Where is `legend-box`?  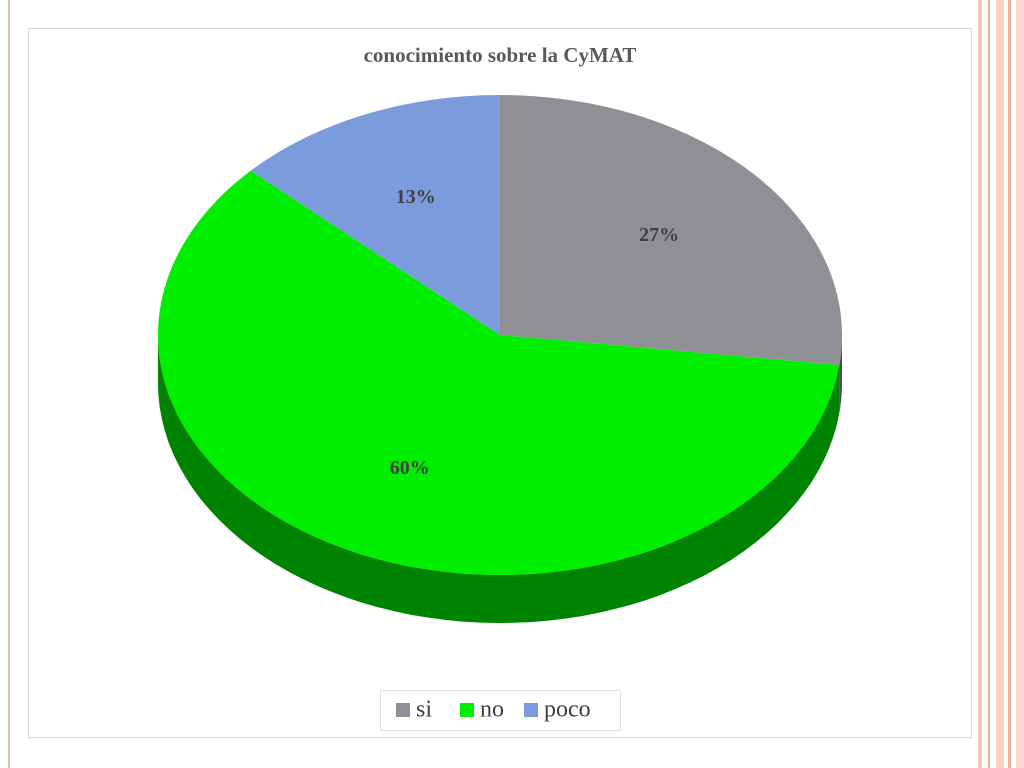
legend-box is located at coordinates (500, 710).